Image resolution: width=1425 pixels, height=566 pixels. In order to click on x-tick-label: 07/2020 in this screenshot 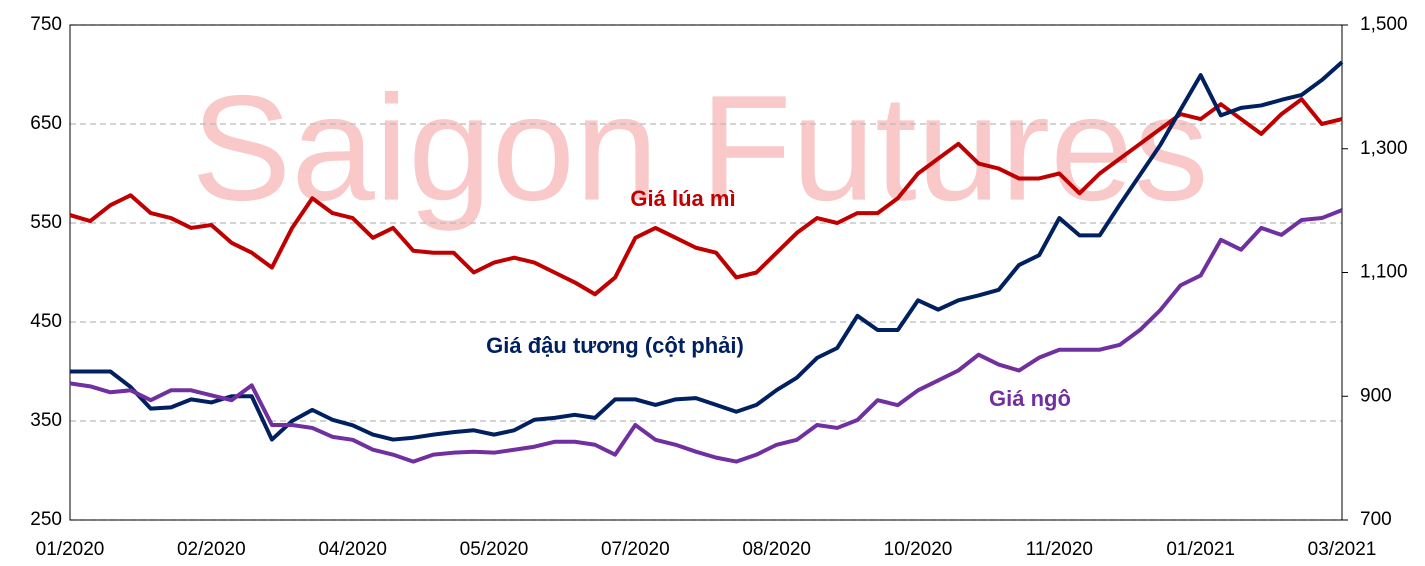, I will do `click(635, 549)`.